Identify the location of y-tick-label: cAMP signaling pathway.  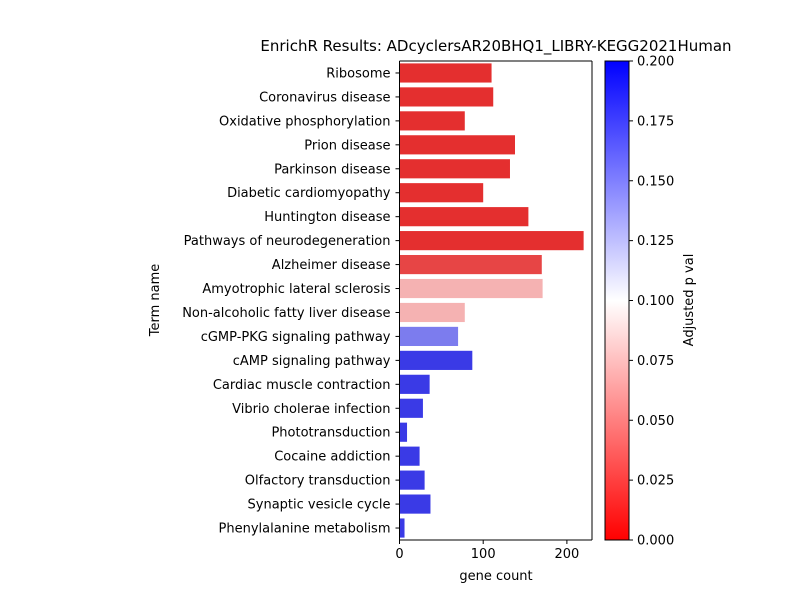
(312, 361).